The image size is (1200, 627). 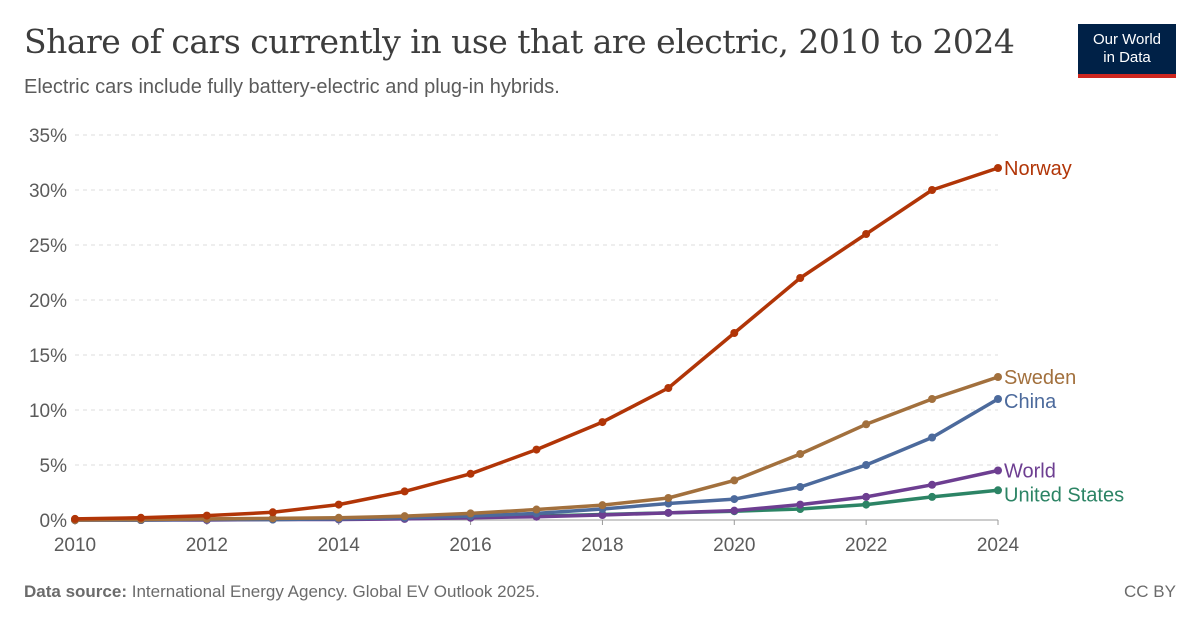 What do you see at coordinates (470, 545) in the screenshot?
I see `x-tick-label: 2016` at bounding box center [470, 545].